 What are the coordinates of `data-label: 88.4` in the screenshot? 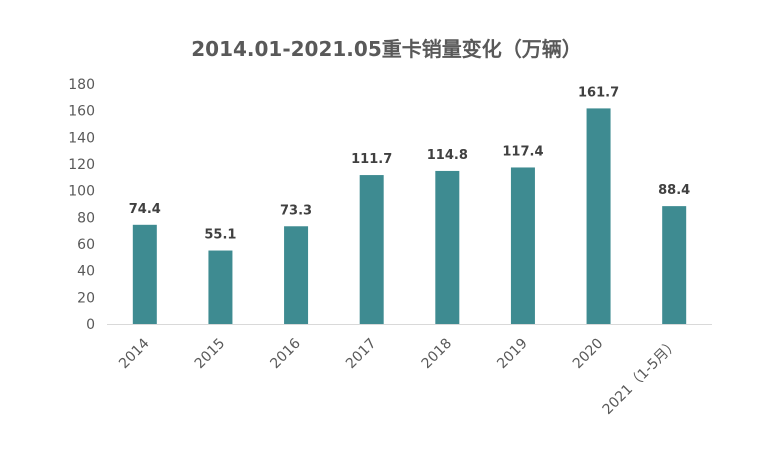 It's located at (674, 190).